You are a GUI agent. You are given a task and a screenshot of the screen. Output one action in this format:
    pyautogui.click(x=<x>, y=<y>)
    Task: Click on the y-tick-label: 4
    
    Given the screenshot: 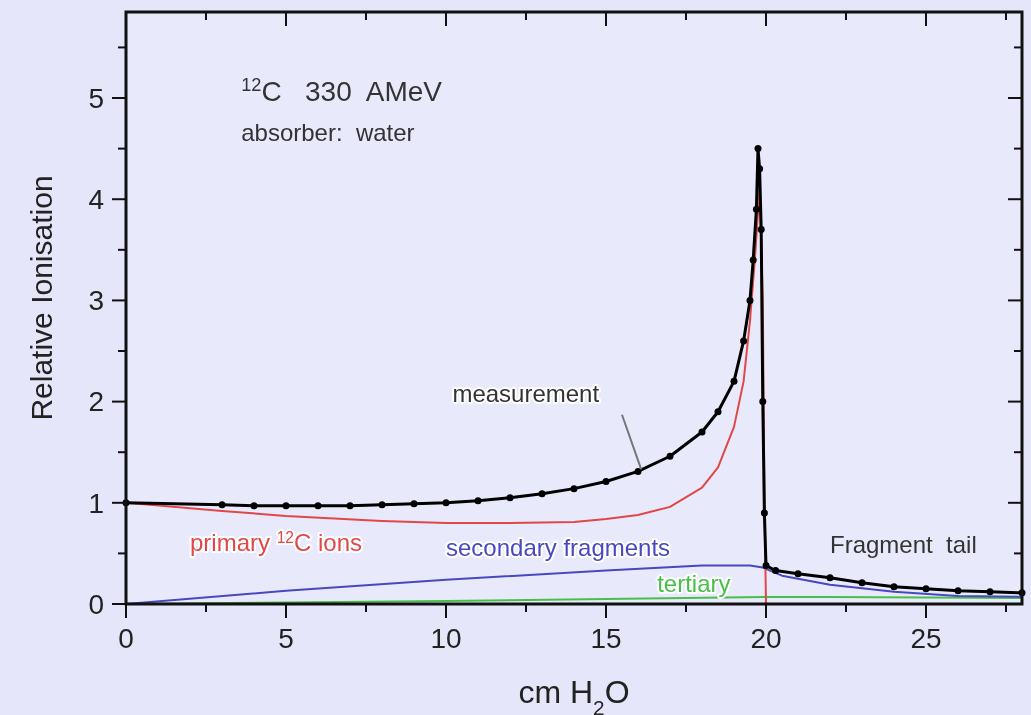 What is the action you would take?
    pyautogui.click(x=96, y=200)
    